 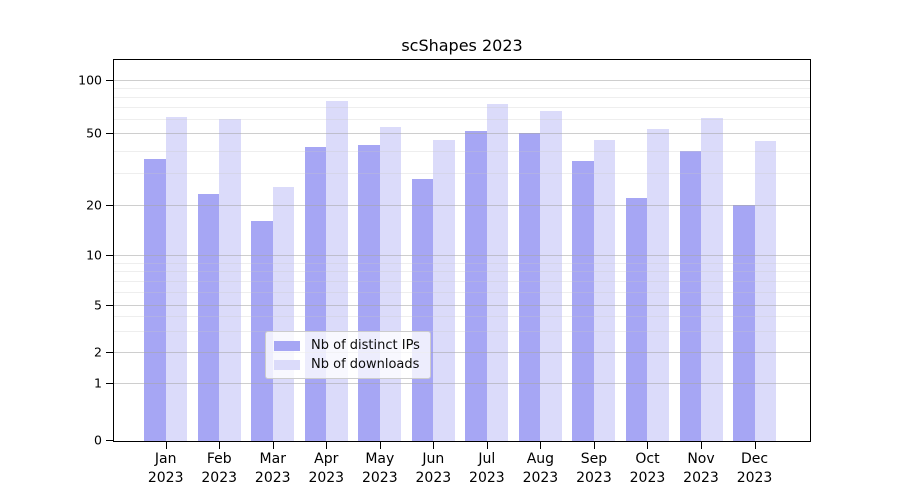 I want to click on chart-title: scShapes 2023, so click(x=462, y=45).